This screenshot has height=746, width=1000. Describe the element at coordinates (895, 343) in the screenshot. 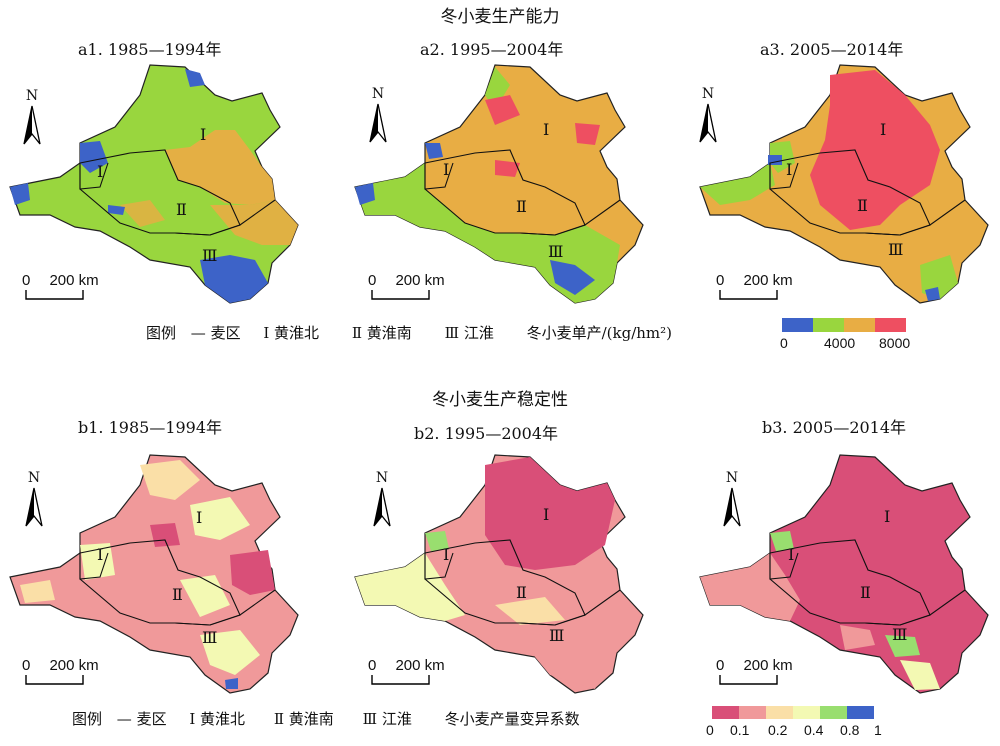

I see `legend-a-tick-2: 8000` at that location.